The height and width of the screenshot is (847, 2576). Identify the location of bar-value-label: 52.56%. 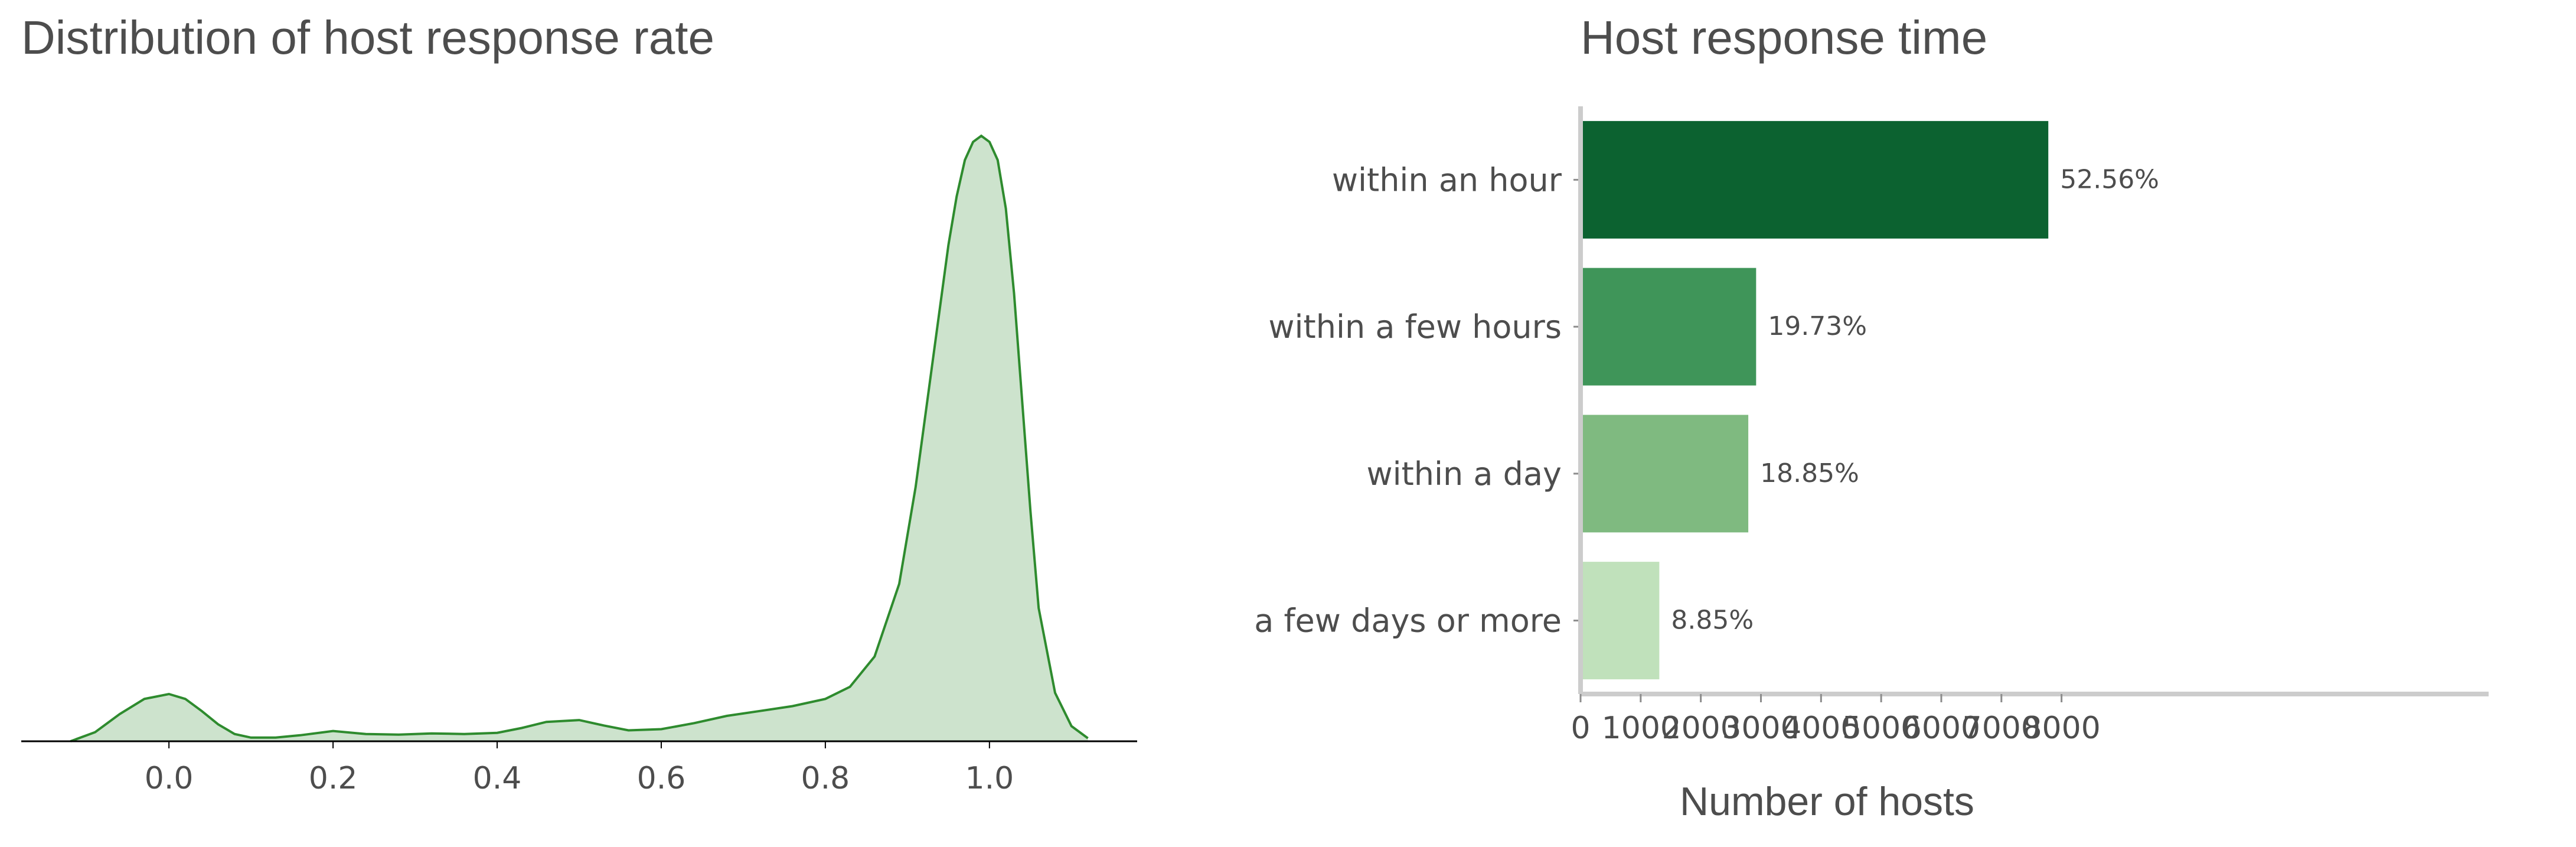
(2109, 179).